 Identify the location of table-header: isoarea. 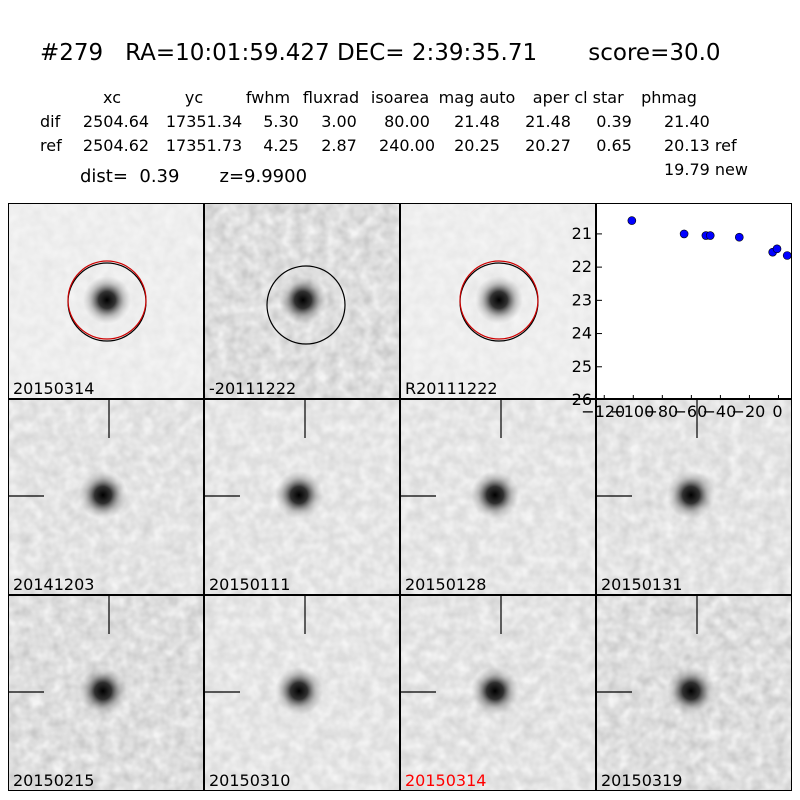
(400, 97).